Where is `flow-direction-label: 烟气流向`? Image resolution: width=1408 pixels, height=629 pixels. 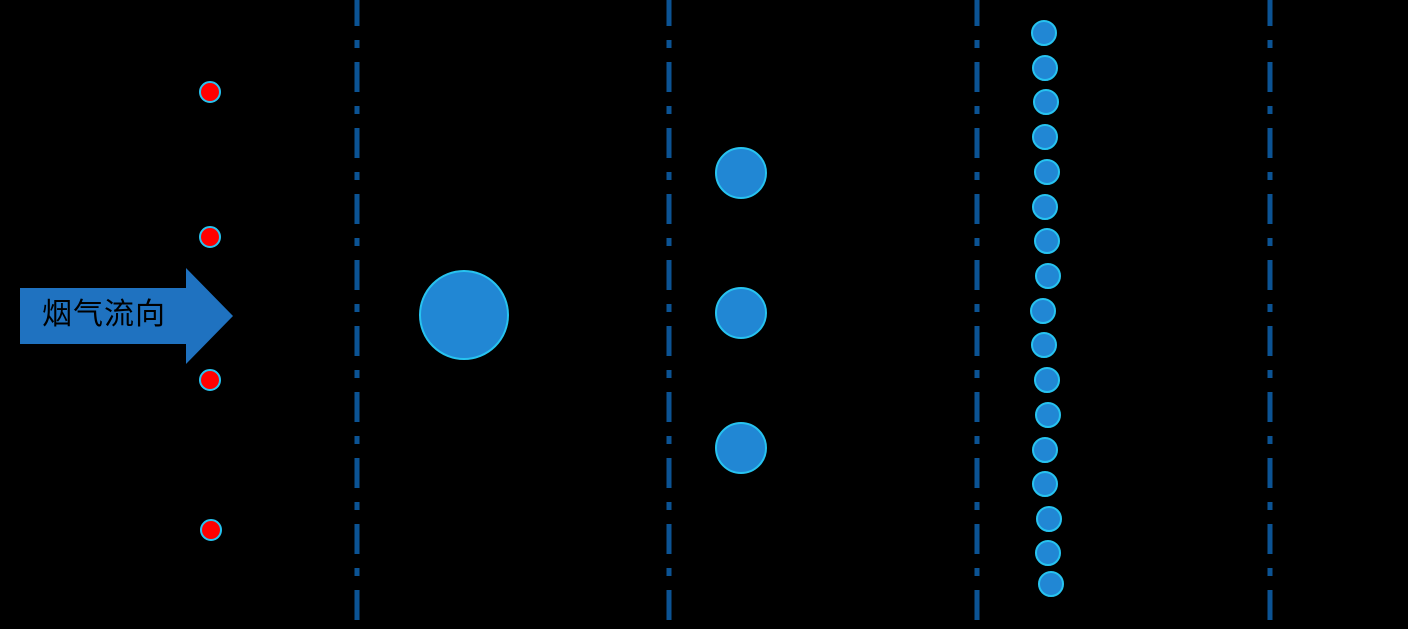
flow-direction-label: 烟气流向 is located at coordinates (104, 314).